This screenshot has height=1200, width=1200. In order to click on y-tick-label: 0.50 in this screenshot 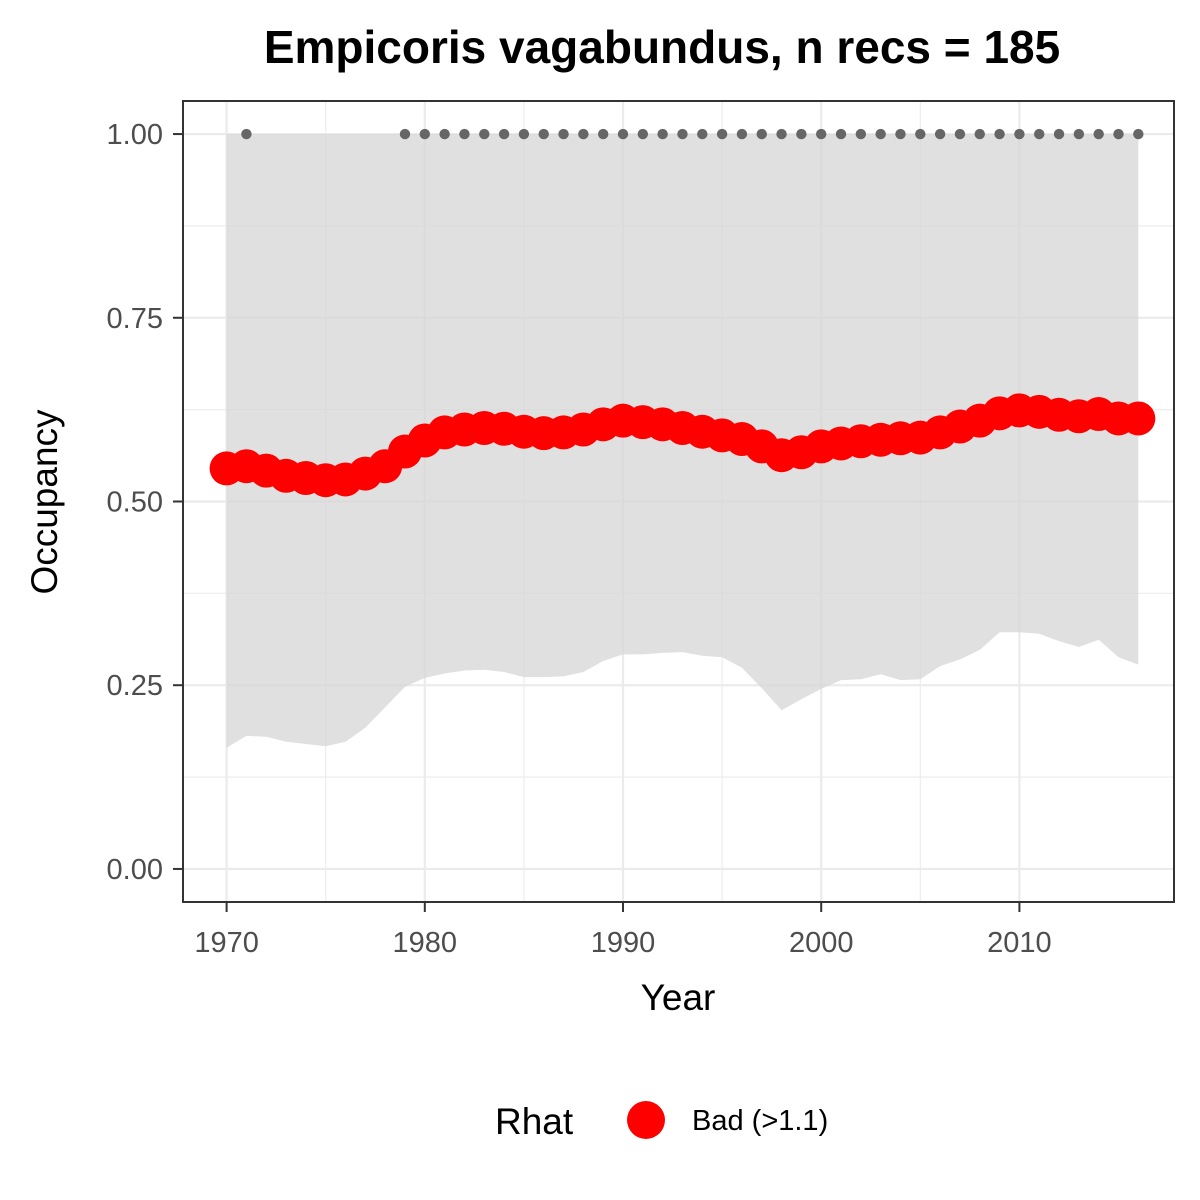, I will do `click(135, 503)`.